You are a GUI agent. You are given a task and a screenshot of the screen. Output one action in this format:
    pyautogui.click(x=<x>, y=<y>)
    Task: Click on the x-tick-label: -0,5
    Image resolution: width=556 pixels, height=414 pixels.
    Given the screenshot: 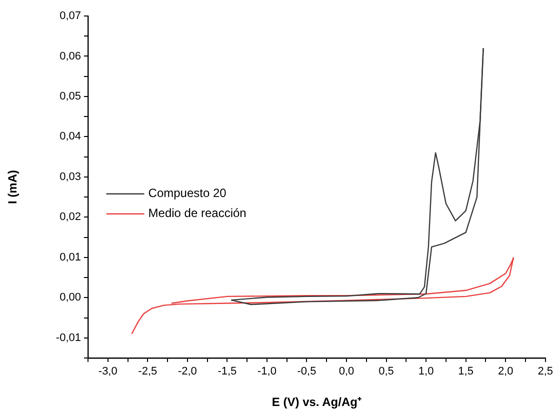 What is the action you would take?
    pyautogui.click(x=306, y=372)
    